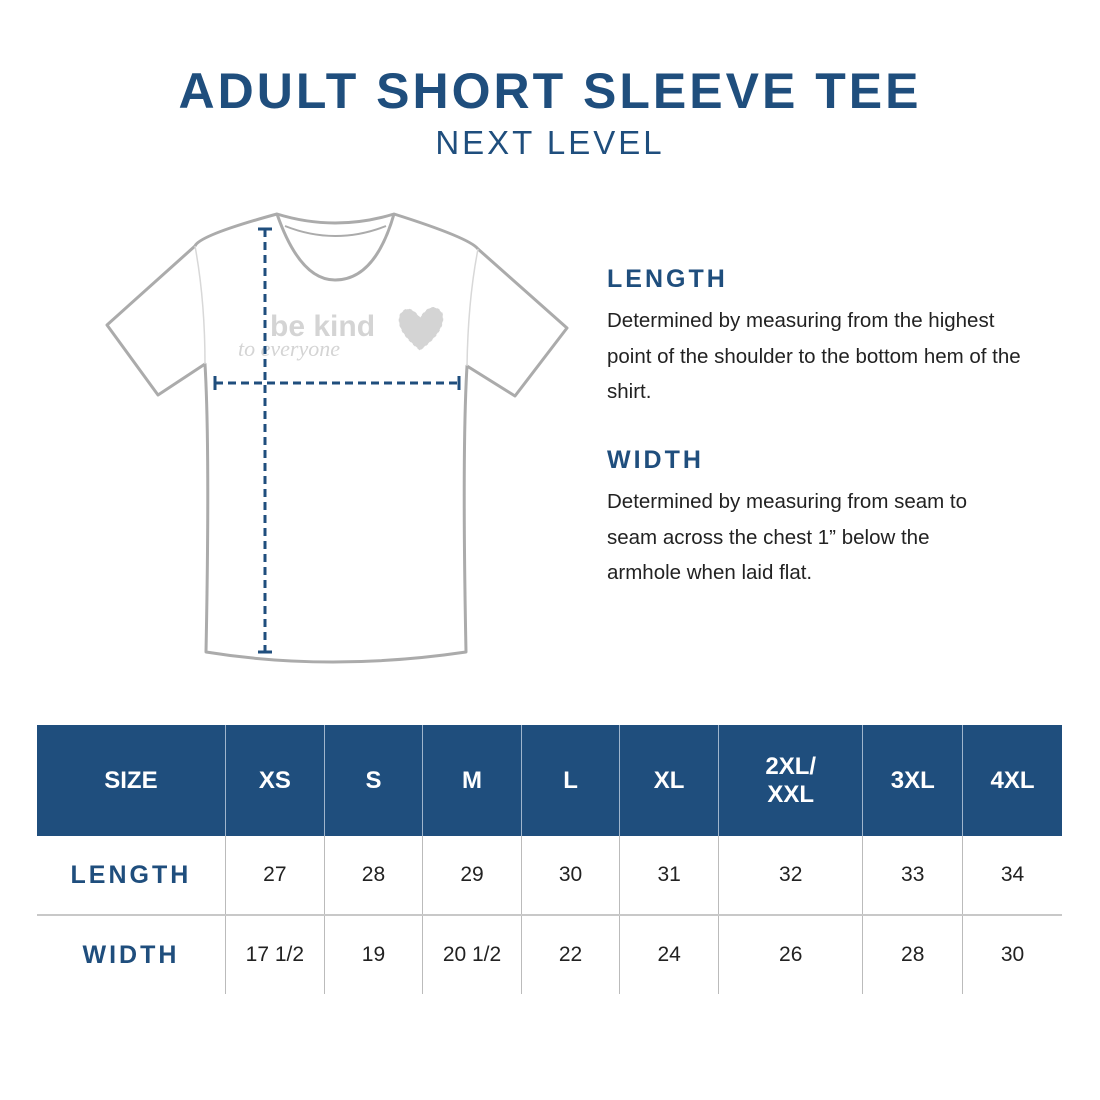 This screenshot has width=1100, height=1100. I want to click on print-text-to-everyone: to everyone, so click(289, 348).